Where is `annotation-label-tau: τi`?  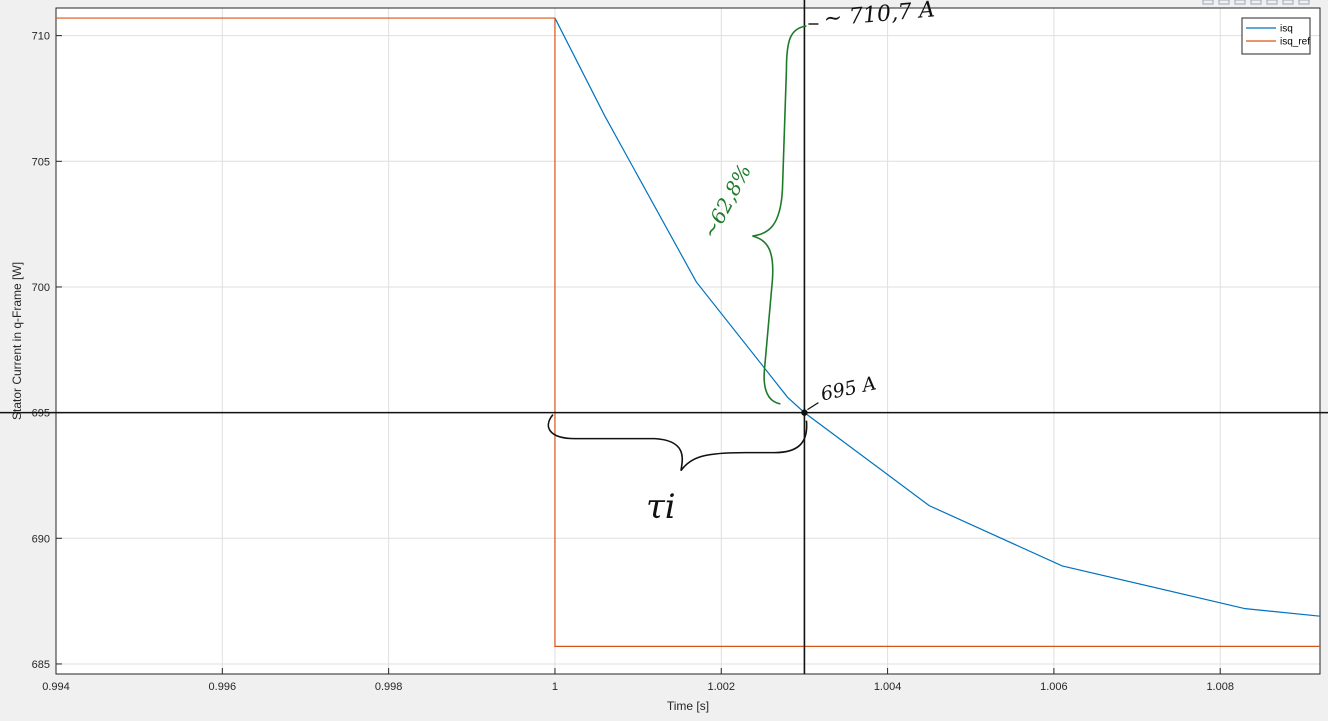 annotation-label-tau: τi is located at coordinates (661, 507).